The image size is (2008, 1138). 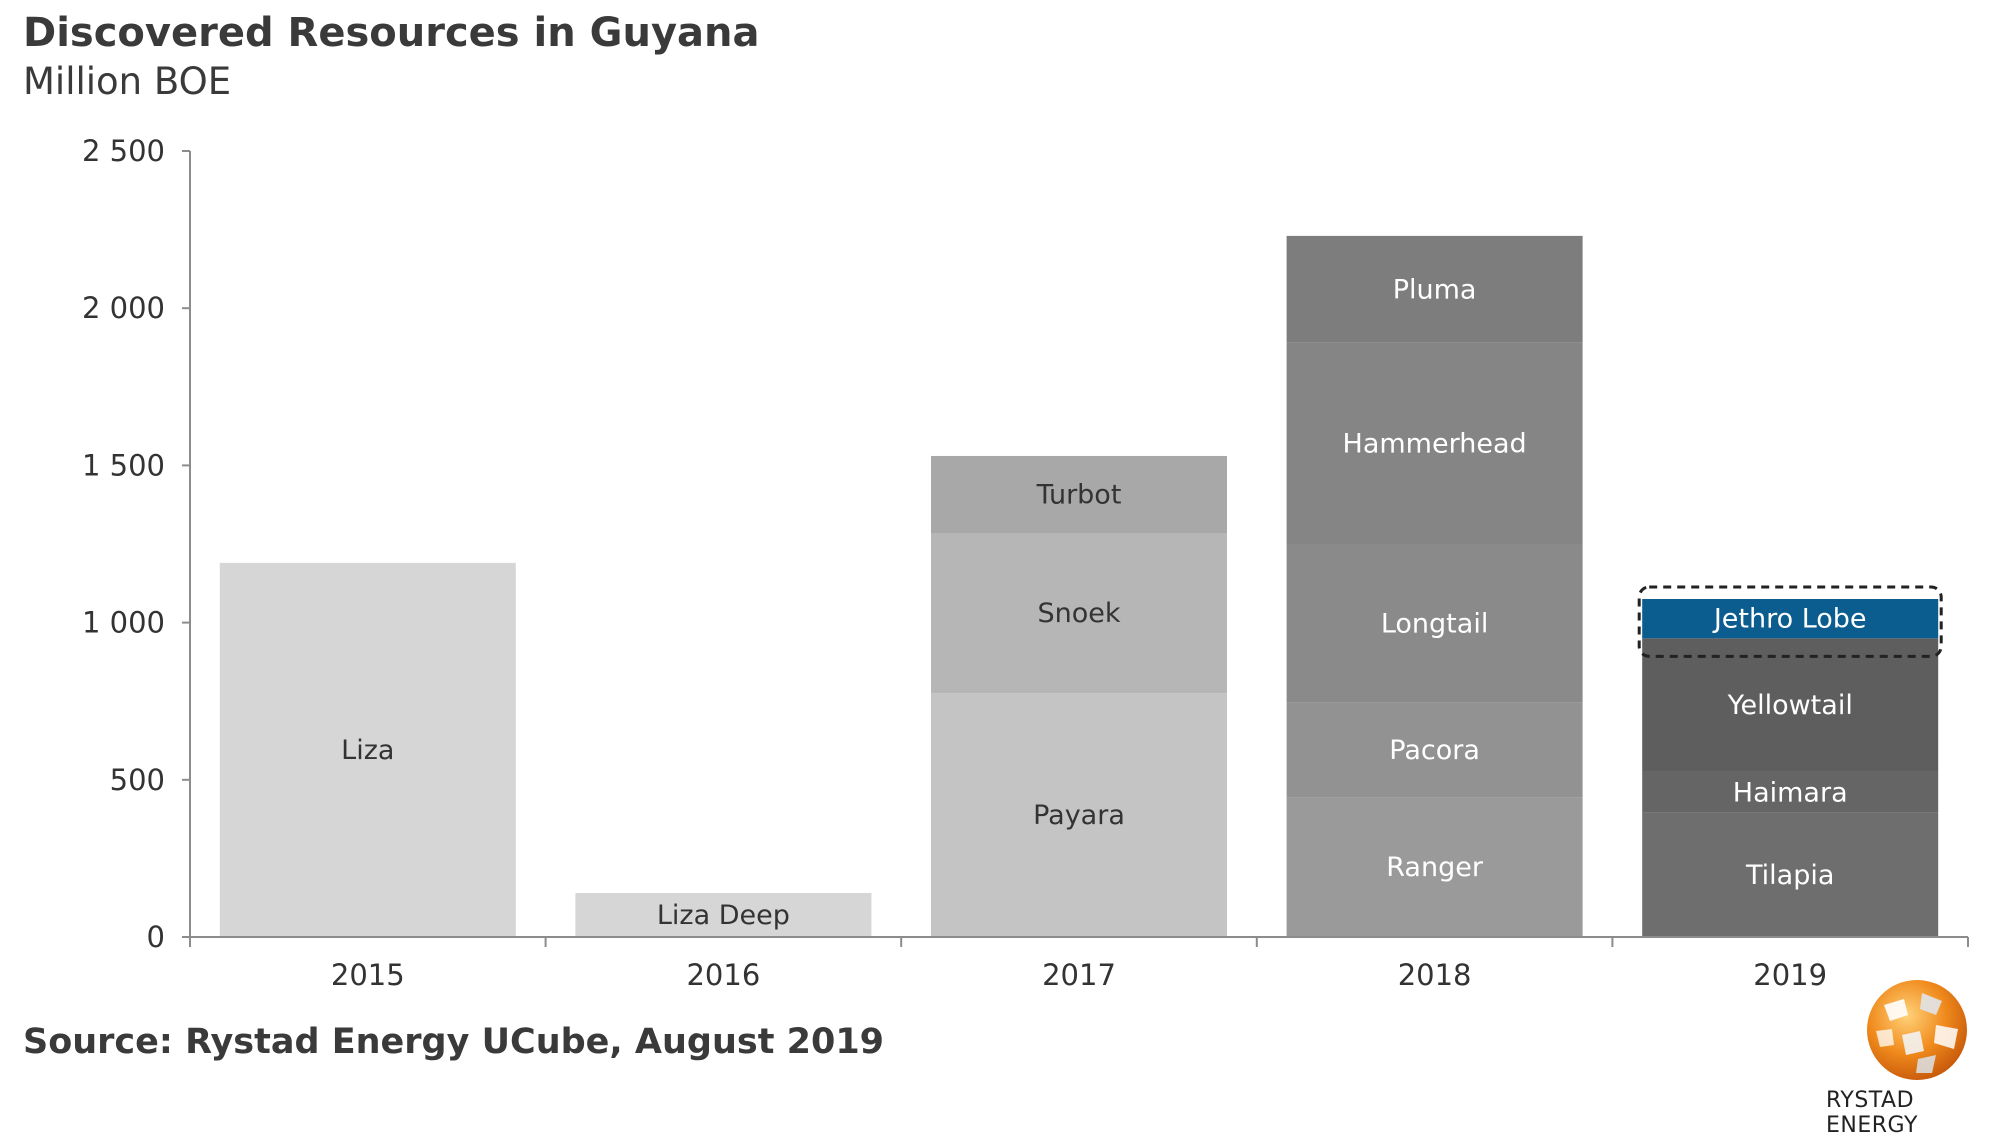 I want to click on bar-segment-jethro-lobe, so click(x=1790, y=619).